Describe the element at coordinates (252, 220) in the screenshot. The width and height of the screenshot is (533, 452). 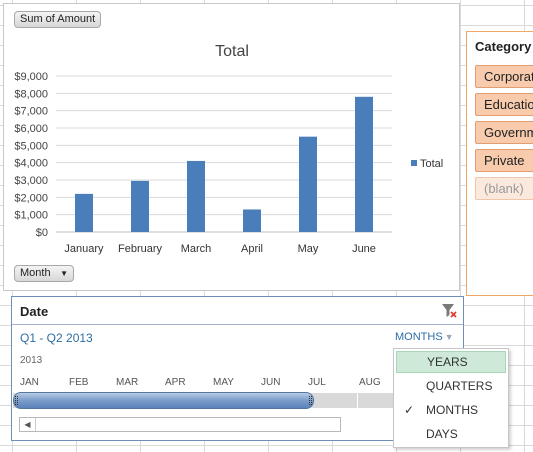
I see `bar-april` at that location.